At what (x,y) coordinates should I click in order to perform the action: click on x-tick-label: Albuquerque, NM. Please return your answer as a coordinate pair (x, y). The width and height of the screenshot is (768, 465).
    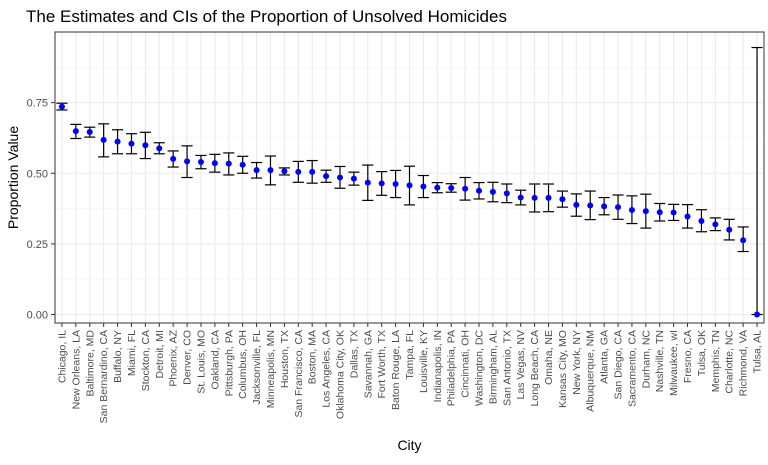
    Looking at the image, I should click on (591, 371).